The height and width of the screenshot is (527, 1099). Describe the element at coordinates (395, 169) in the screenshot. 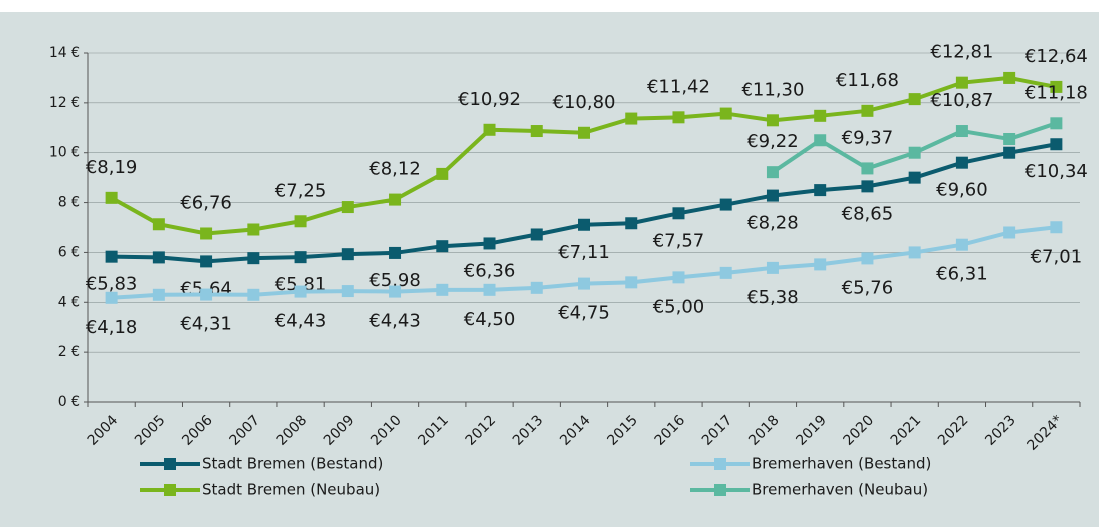

I see `data-label: €8,12` at that location.